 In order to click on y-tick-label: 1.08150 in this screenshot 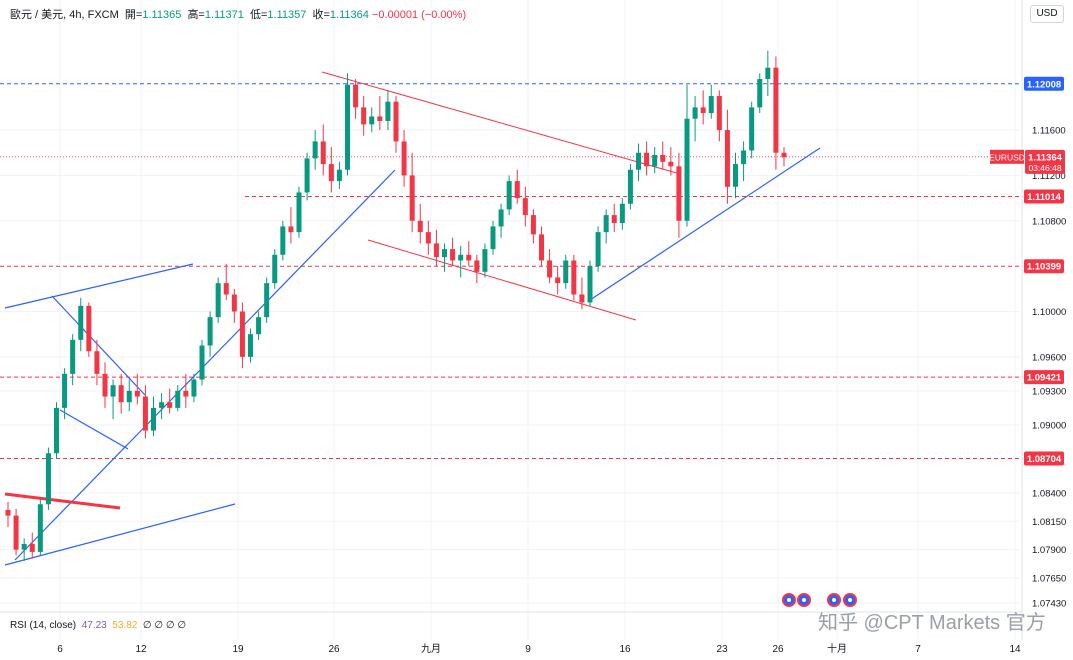, I will do `click(1049, 522)`.